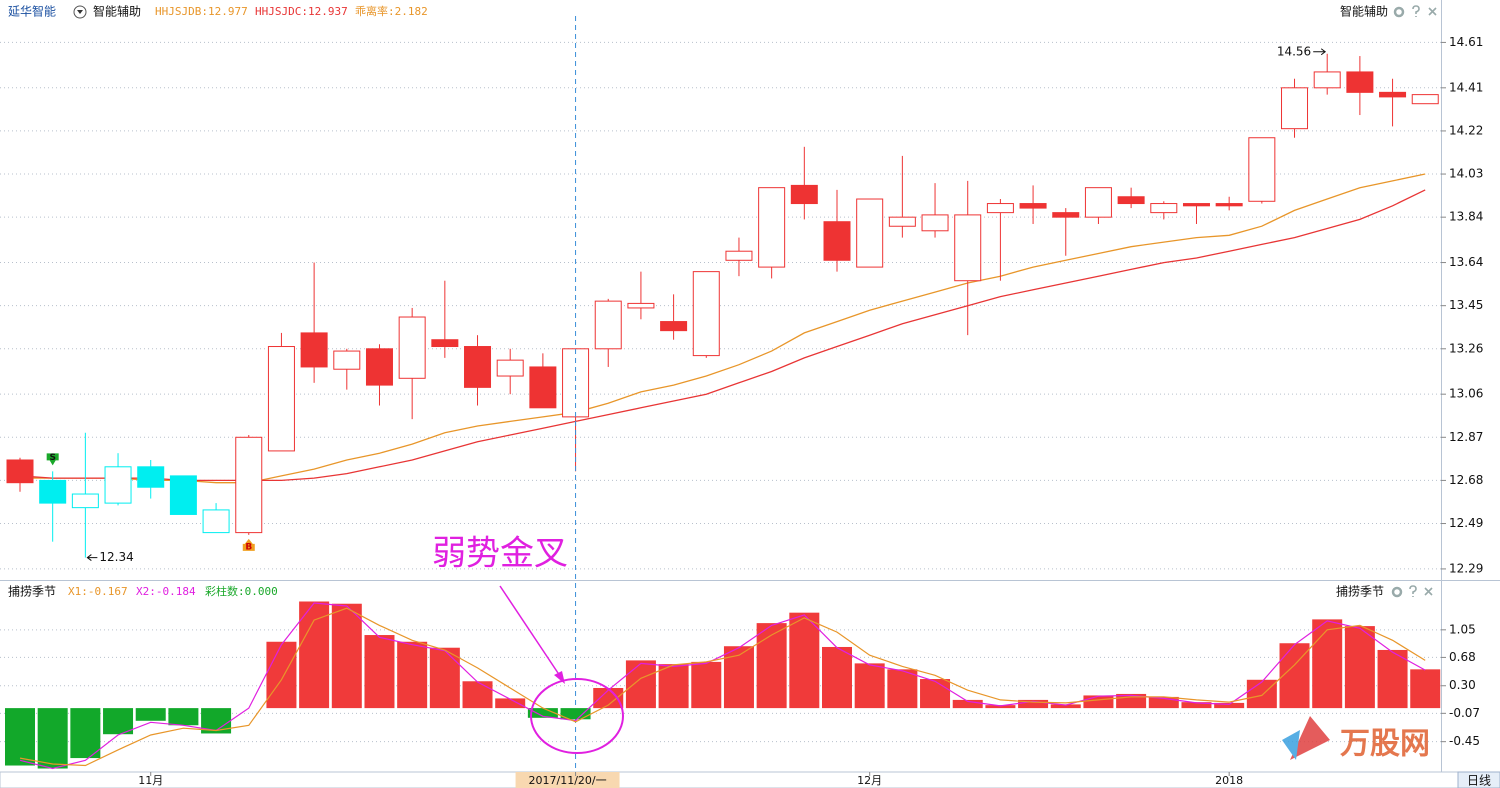  Describe the element at coordinates (150, 780) in the screenshot. I see `x-tick-label: 11月` at that location.